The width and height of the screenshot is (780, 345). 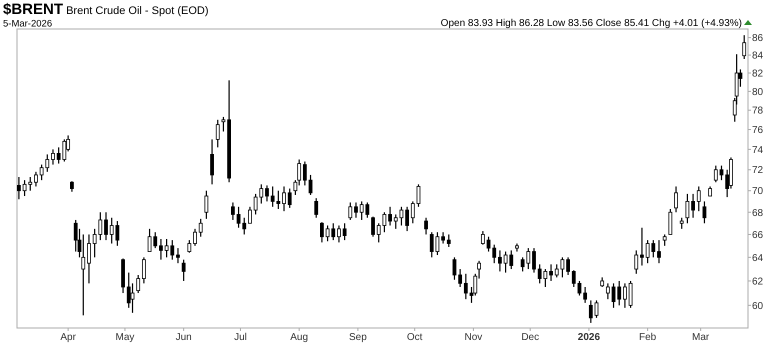 What do you see at coordinates (530, 337) in the screenshot?
I see `x-tick-label: Dec` at bounding box center [530, 337].